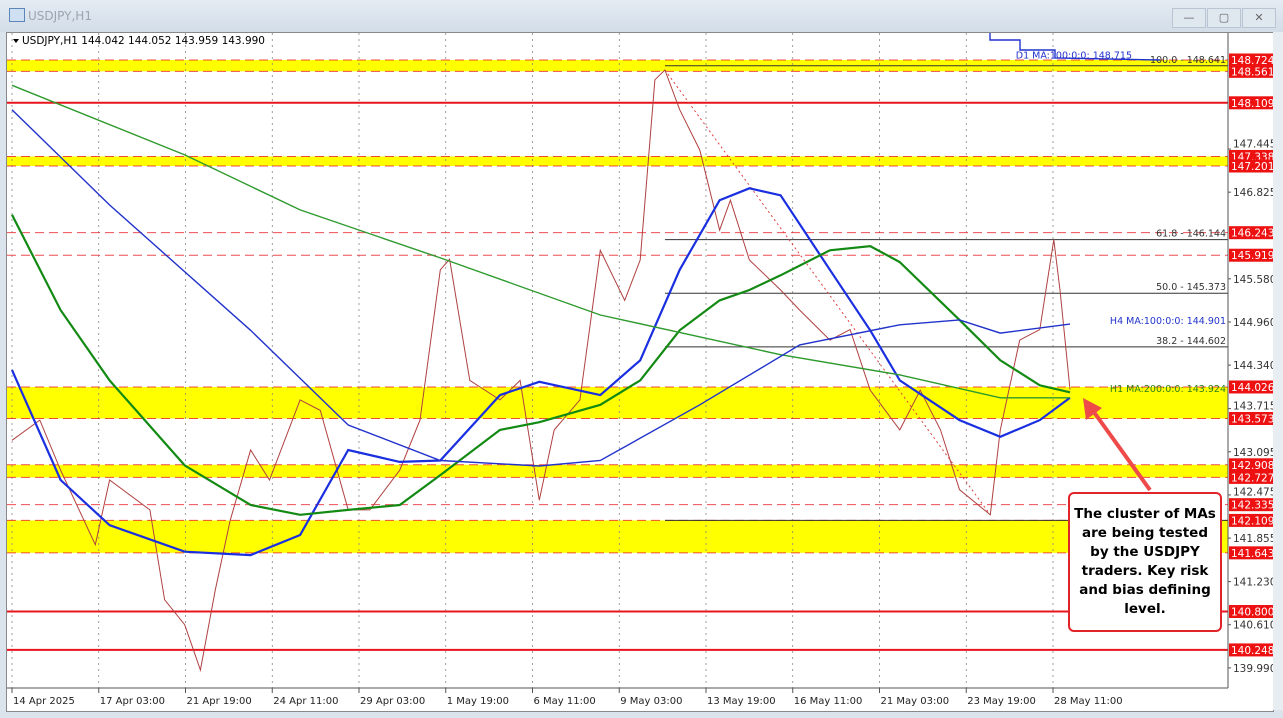  What do you see at coordinates (565, 701) in the screenshot?
I see `x-tick-label: 6 May 11:00` at bounding box center [565, 701].